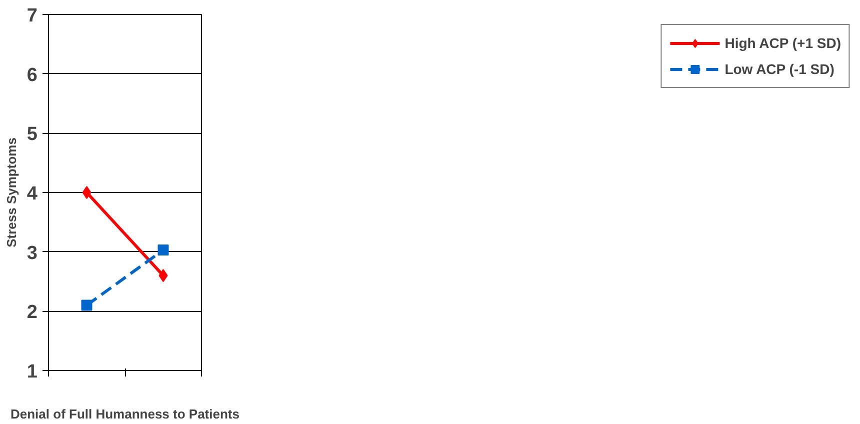  I want to click on y-tick-label: 6, so click(32, 75).